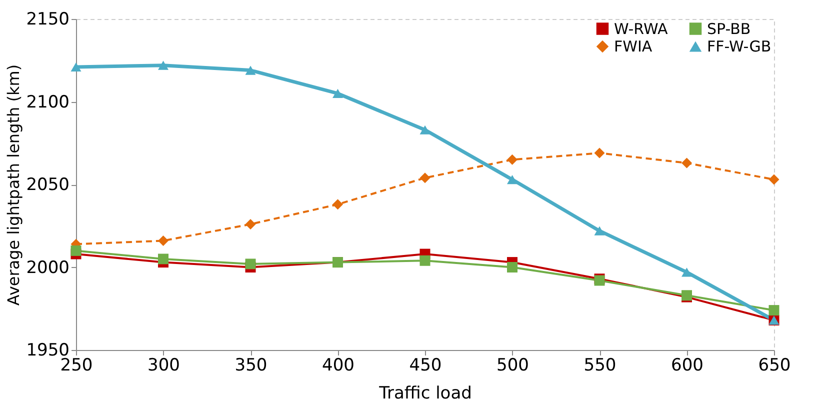 The image size is (816, 406). Describe the element at coordinates (251, 366) in the screenshot. I see `x-tick-label: 350` at that location.